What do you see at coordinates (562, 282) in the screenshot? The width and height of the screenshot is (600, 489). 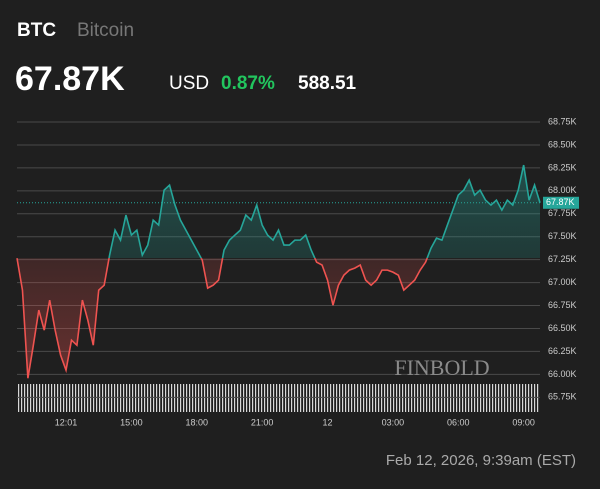 I see `y-tick-label: 67.00K` at bounding box center [562, 282].